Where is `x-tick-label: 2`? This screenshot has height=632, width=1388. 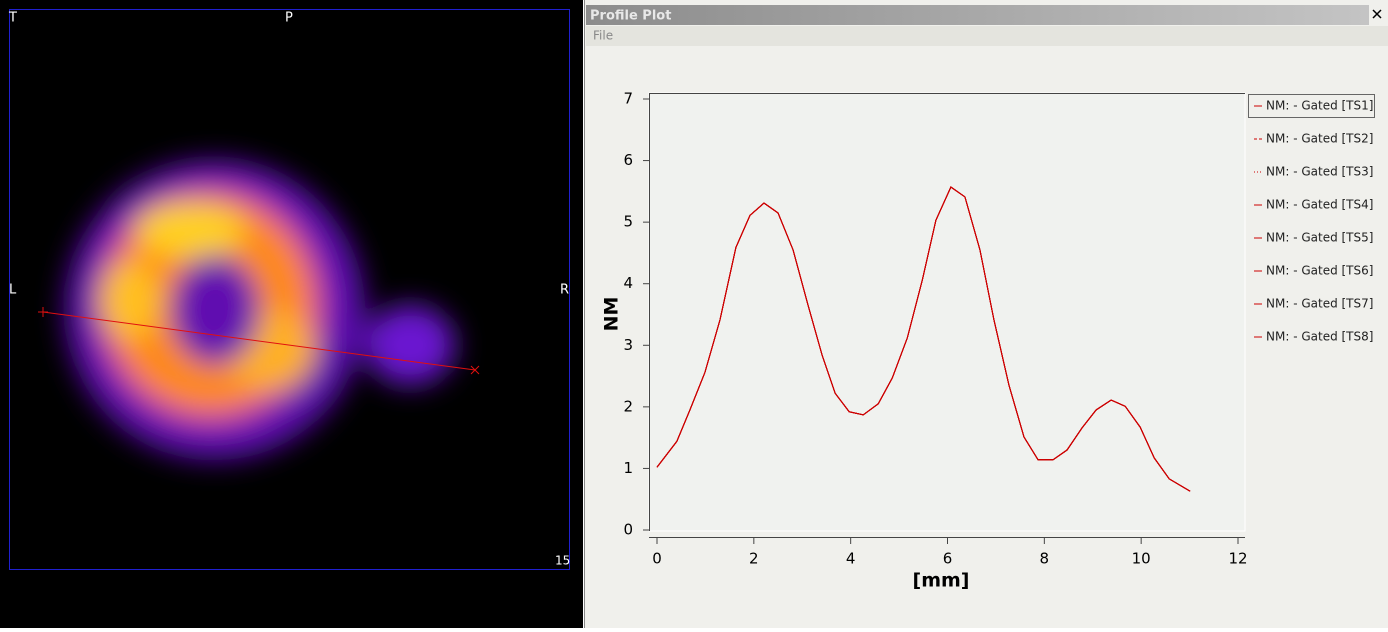 x-tick-label: 2 is located at coordinates (754, 559).